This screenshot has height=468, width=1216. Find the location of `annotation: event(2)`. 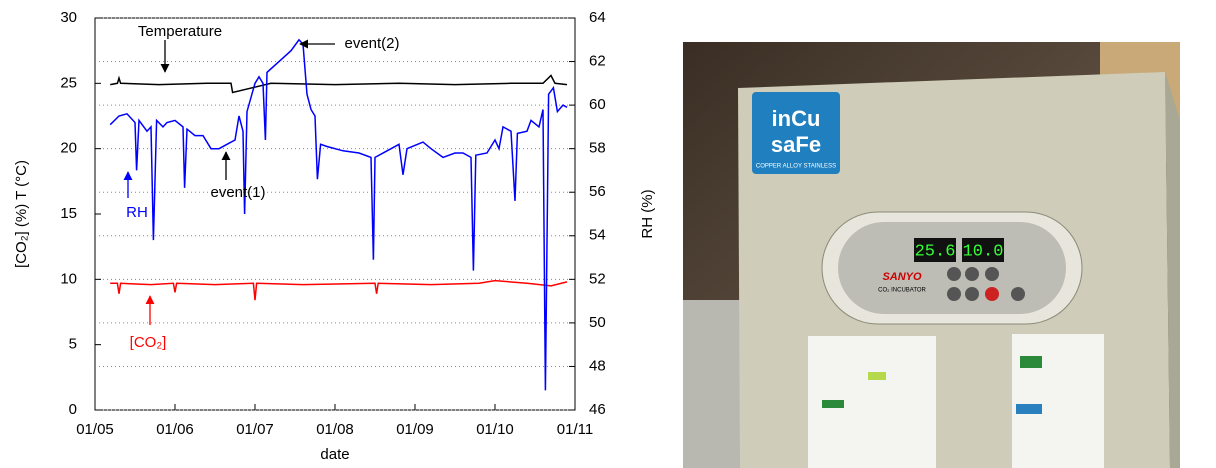

annotation: event(2) is located at coordinates (371, 43).